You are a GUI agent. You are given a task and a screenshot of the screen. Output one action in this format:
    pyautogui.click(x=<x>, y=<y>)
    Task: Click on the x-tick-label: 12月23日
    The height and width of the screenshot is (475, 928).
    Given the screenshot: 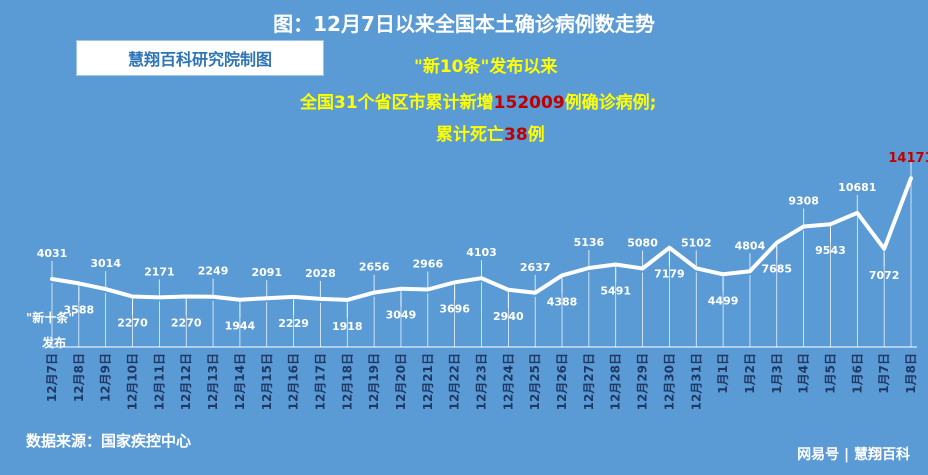 What is the action you would take?
    pyautogui.click(x=482, y=381)
    